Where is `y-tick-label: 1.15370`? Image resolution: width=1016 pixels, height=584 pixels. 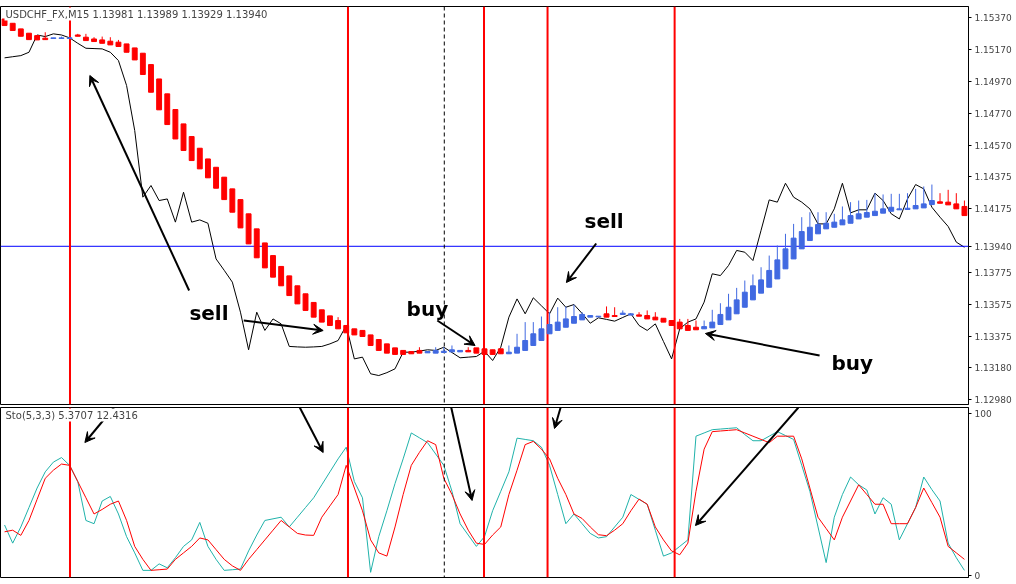
y-tick-label: 1.15370 is located at coordinates (993, 18).